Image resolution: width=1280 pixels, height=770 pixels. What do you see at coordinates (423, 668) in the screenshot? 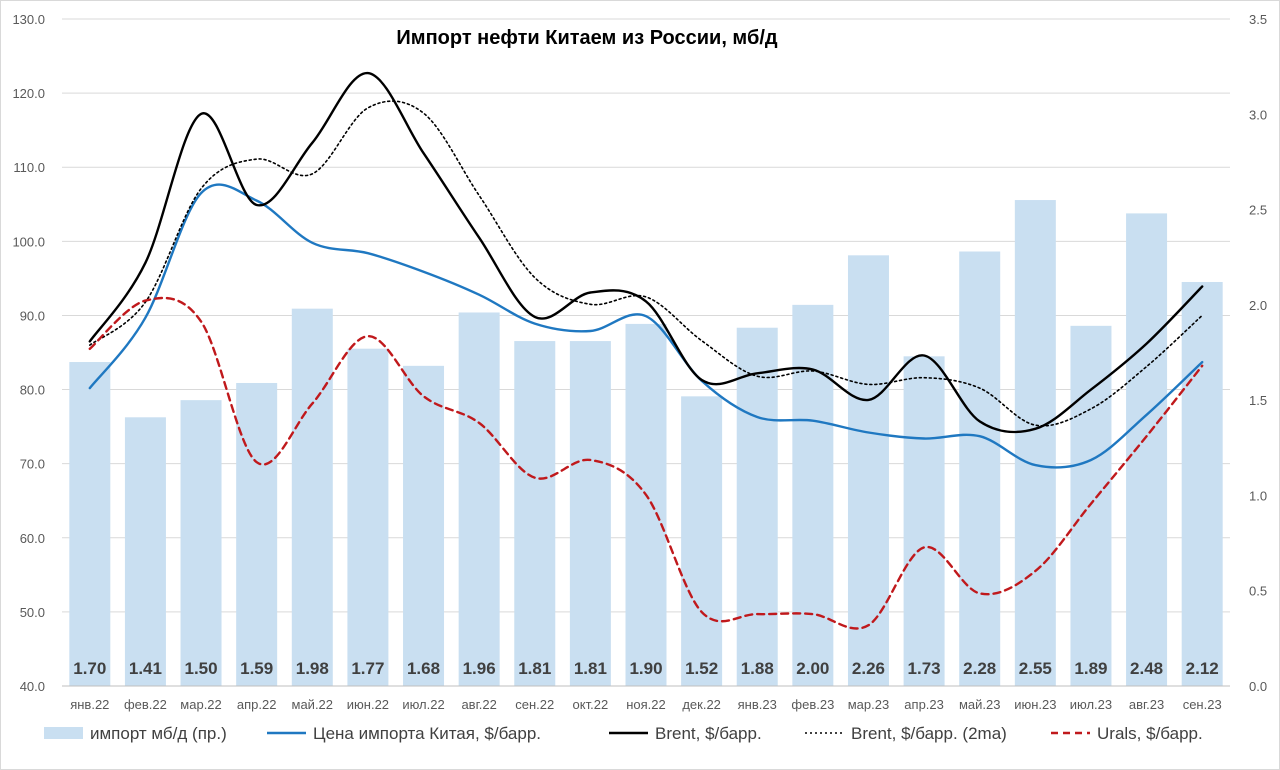
I see `bar-value-label: 1.68` at bounding box center [423, 668].